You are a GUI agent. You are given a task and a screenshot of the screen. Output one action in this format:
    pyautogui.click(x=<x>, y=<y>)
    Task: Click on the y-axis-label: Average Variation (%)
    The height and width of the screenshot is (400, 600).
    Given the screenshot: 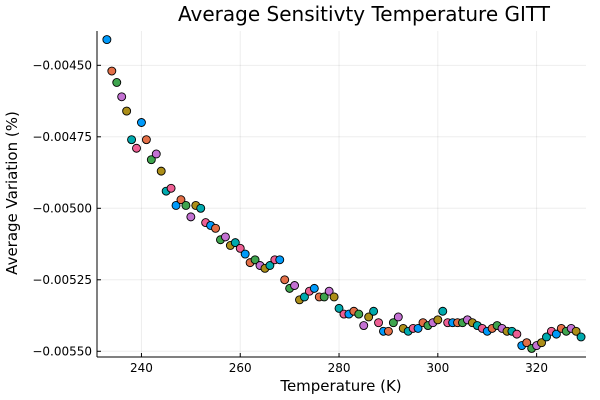 What is the action you would take?
    pyautogui.click(x=12, y=193)
    